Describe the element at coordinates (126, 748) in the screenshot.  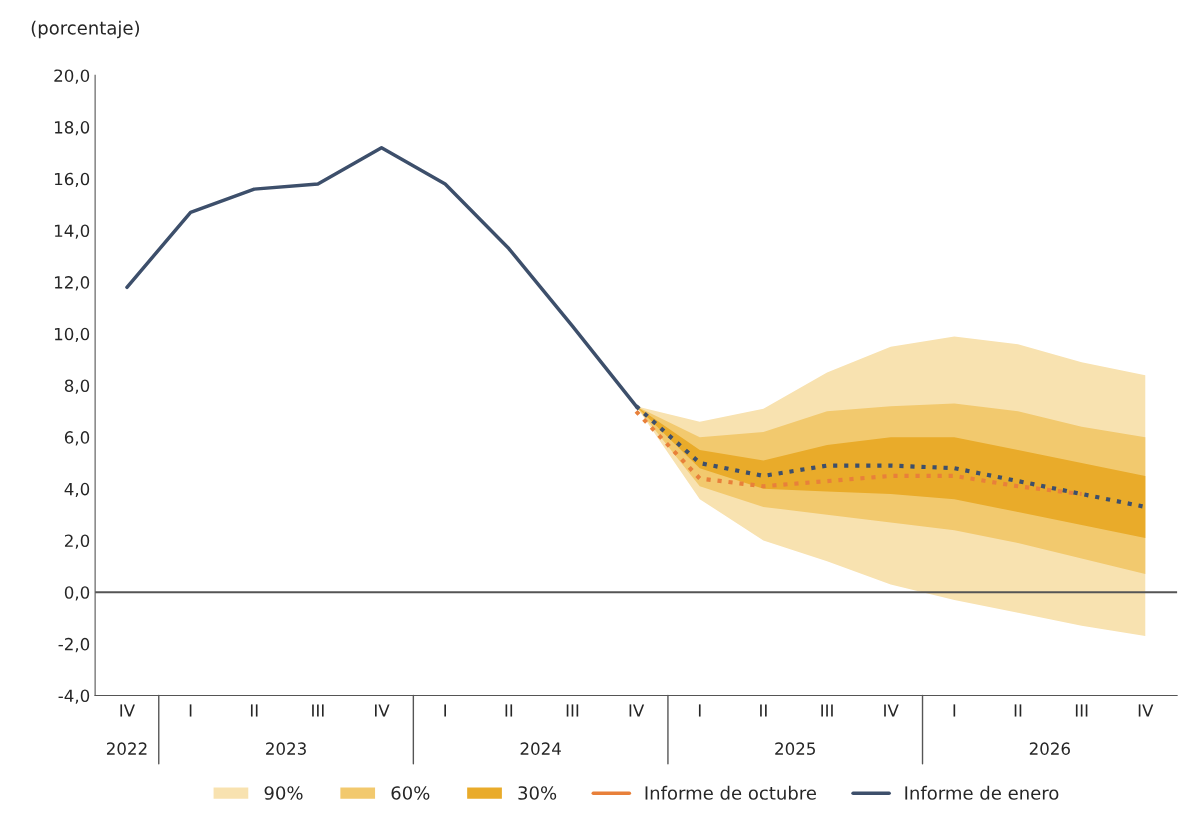
I see `text: 2022` at that location.